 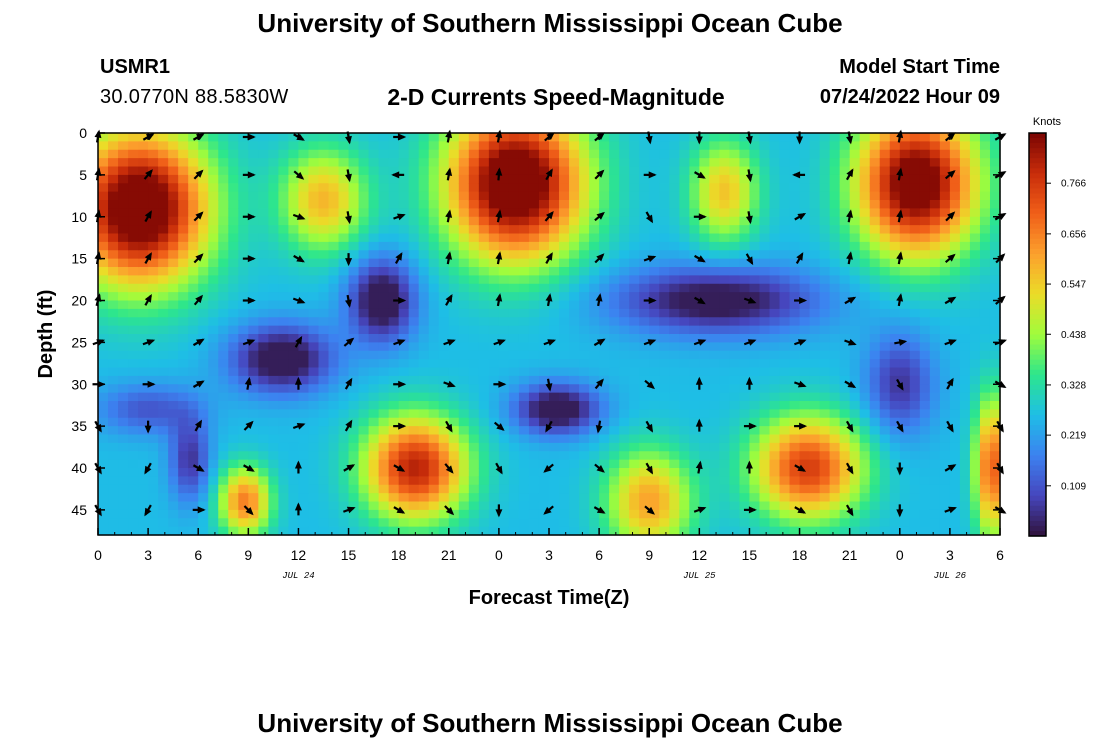 I want to click on x-tick-label: 6, so click(x=1000, y=555).